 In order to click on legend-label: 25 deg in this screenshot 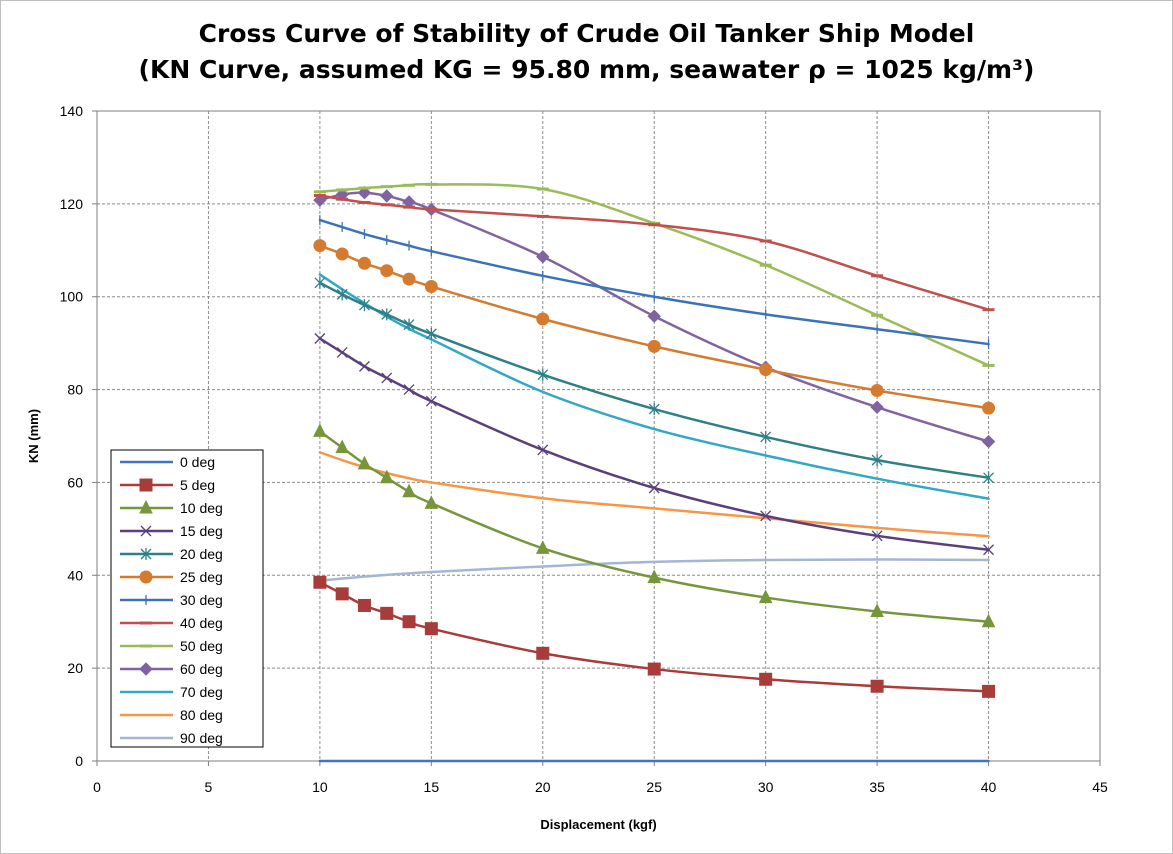, I will do `click(201, 577)`.